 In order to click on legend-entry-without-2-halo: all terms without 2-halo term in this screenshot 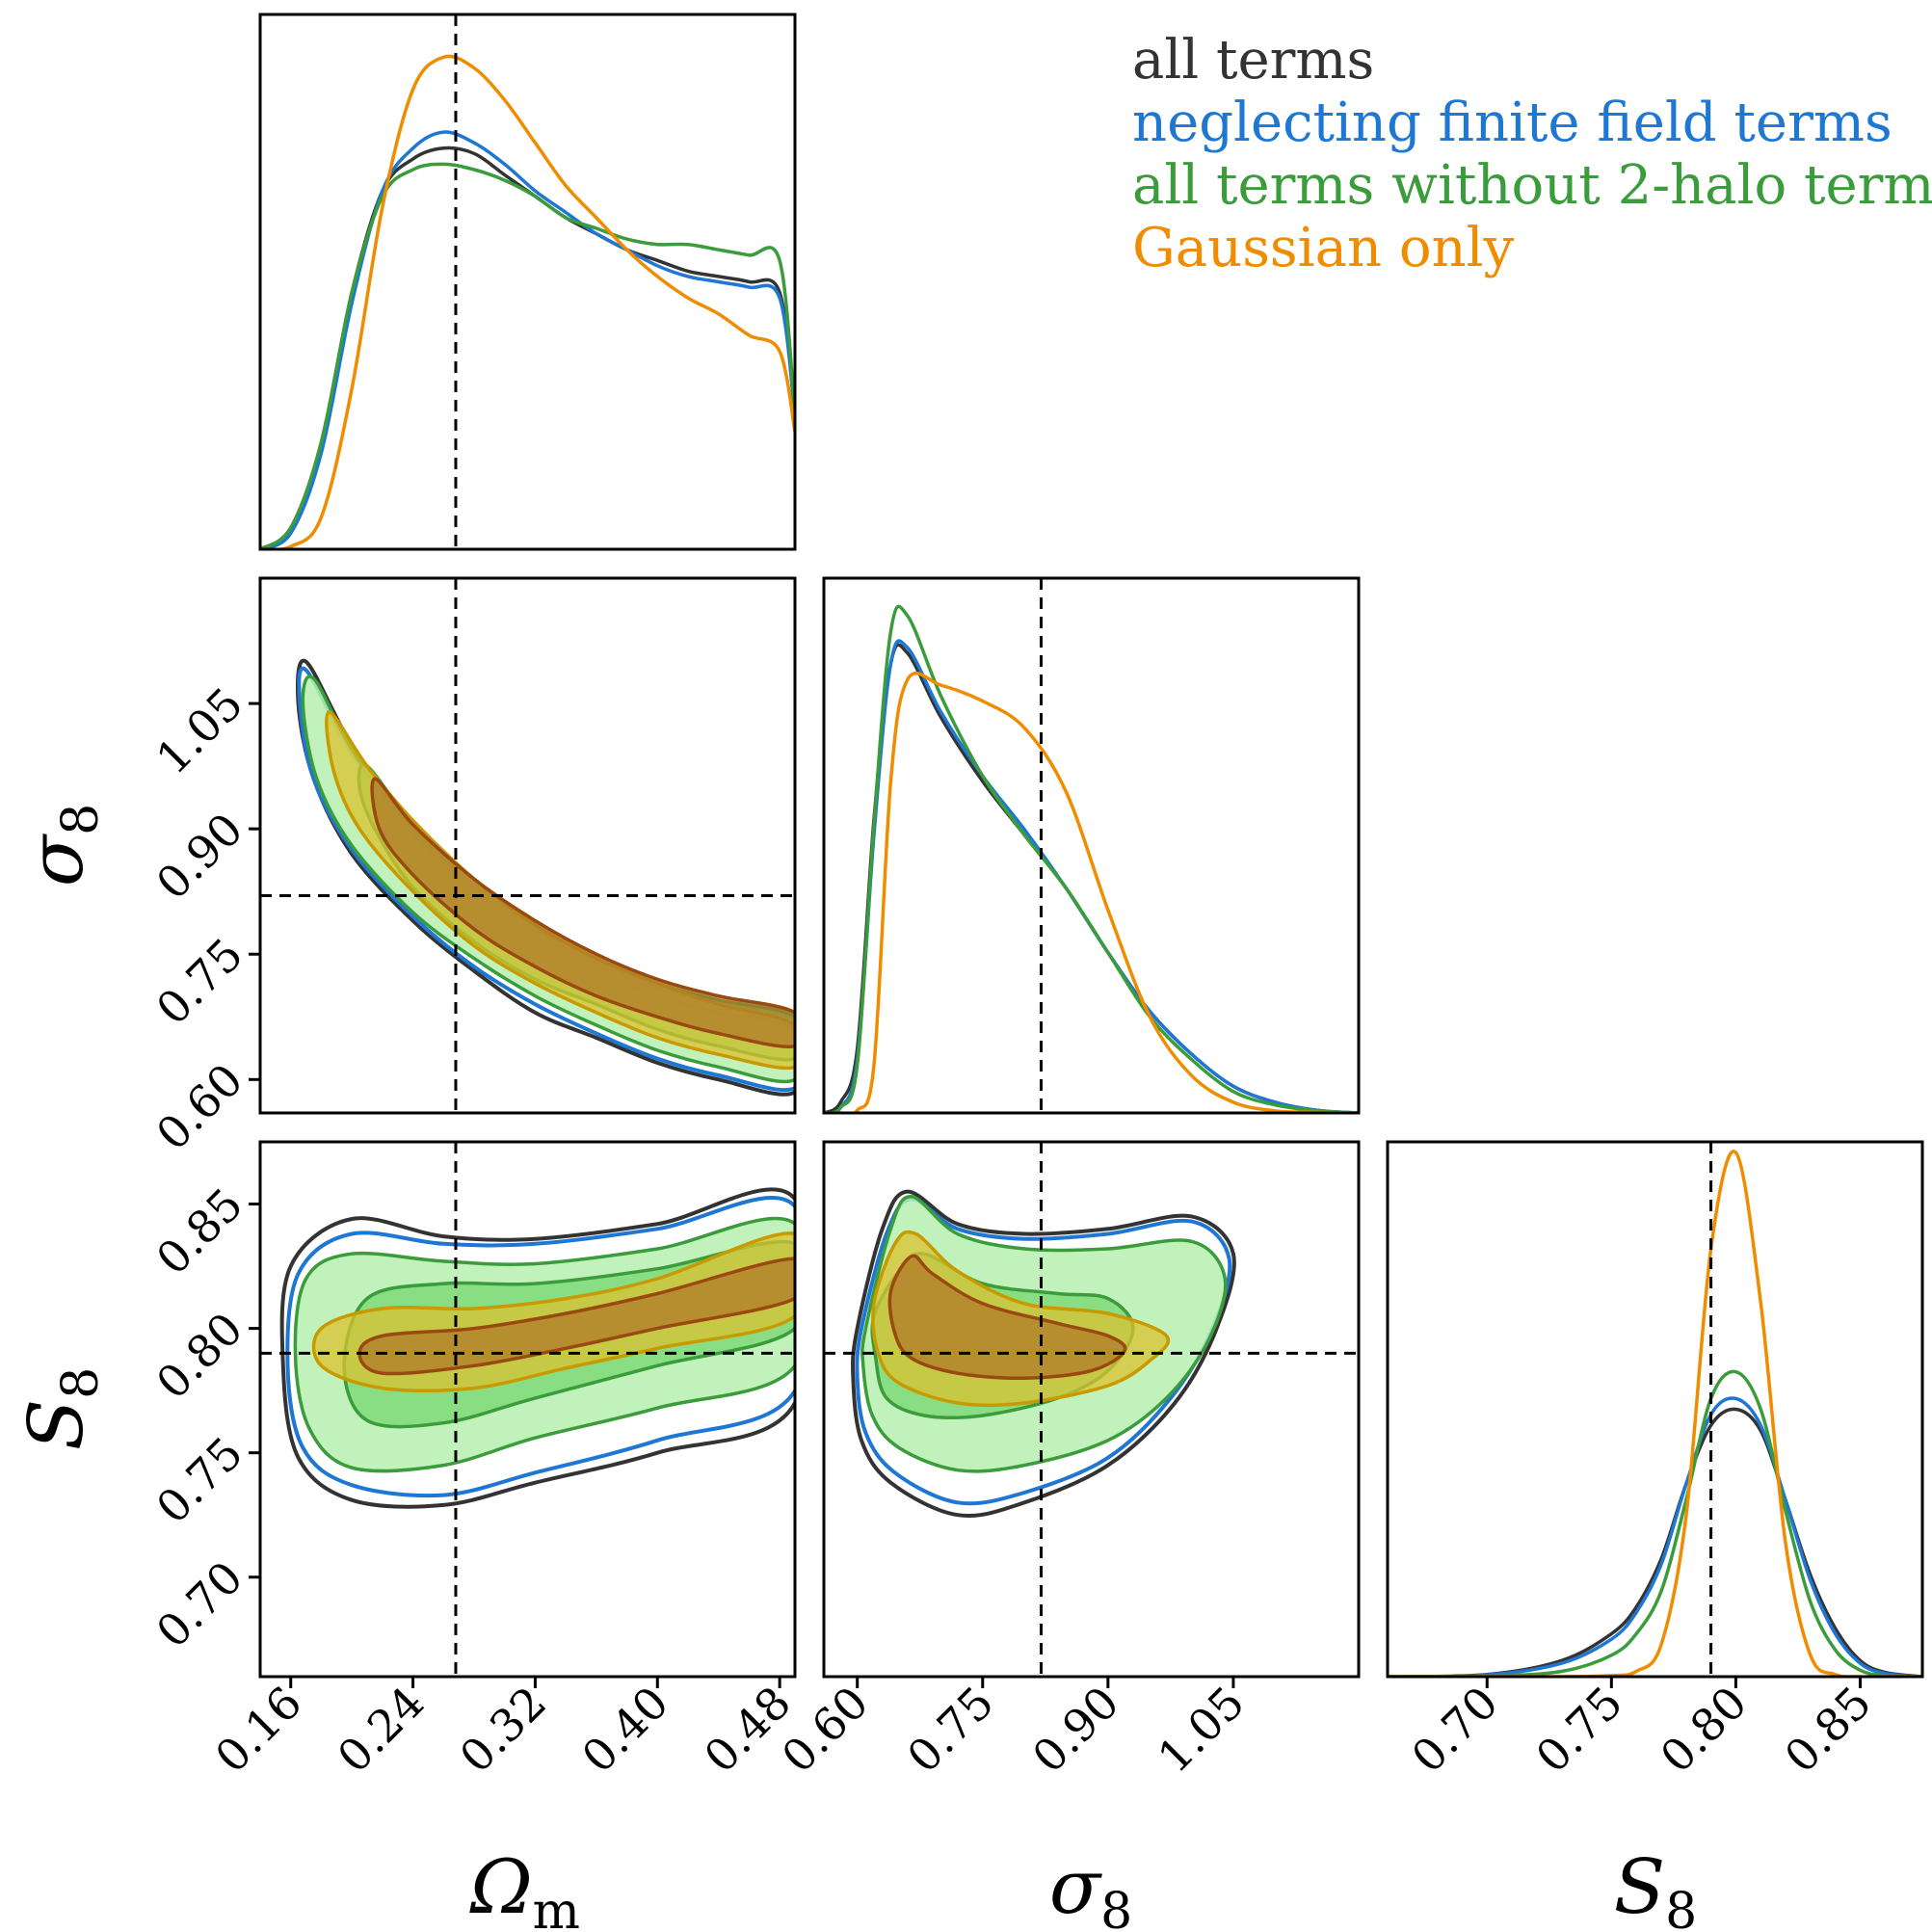, I will do `click(1532, 185)`.